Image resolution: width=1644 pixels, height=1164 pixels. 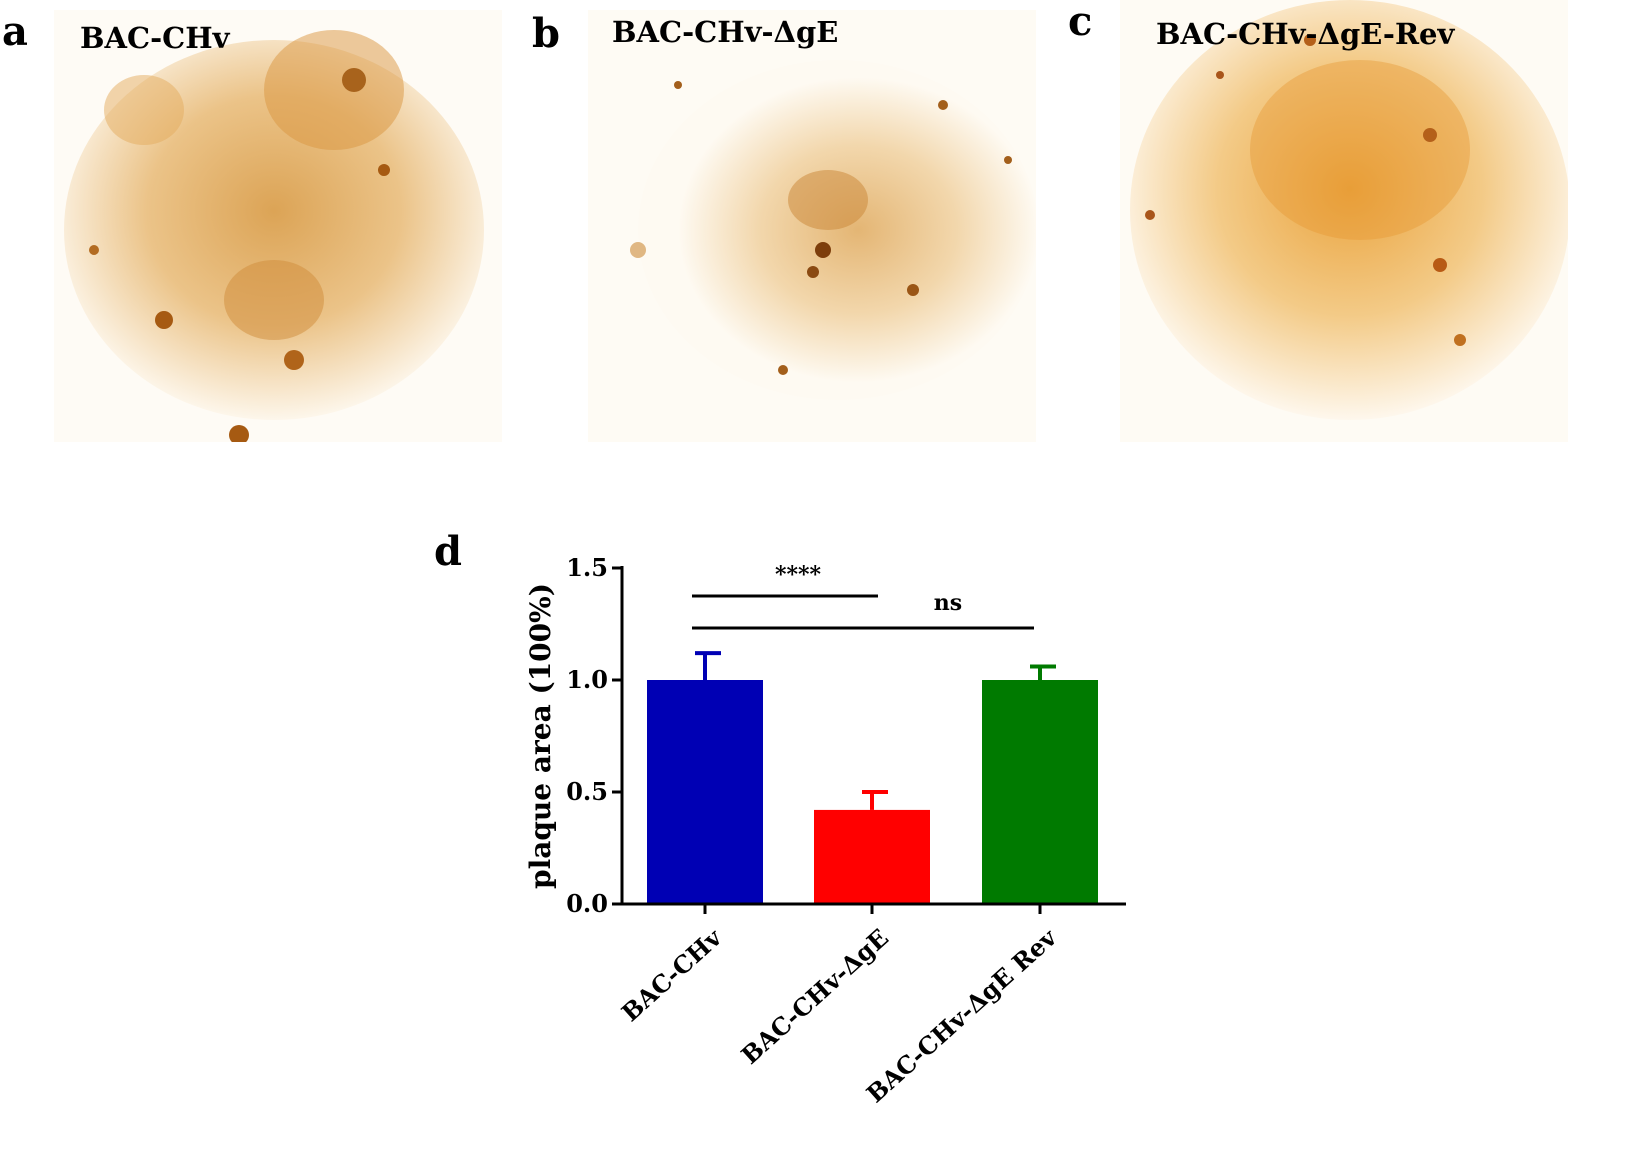 I want to click on micrograph-bac-chv-dge-rev, so click(x=1344, y=221).